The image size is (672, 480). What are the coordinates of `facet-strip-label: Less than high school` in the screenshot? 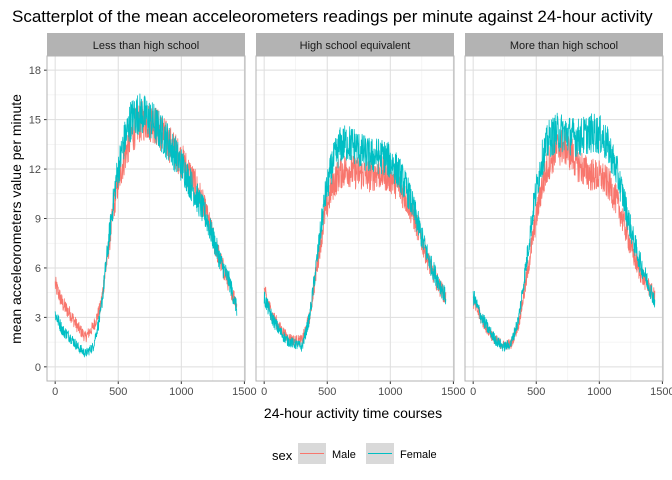 It's located at (146, 46).